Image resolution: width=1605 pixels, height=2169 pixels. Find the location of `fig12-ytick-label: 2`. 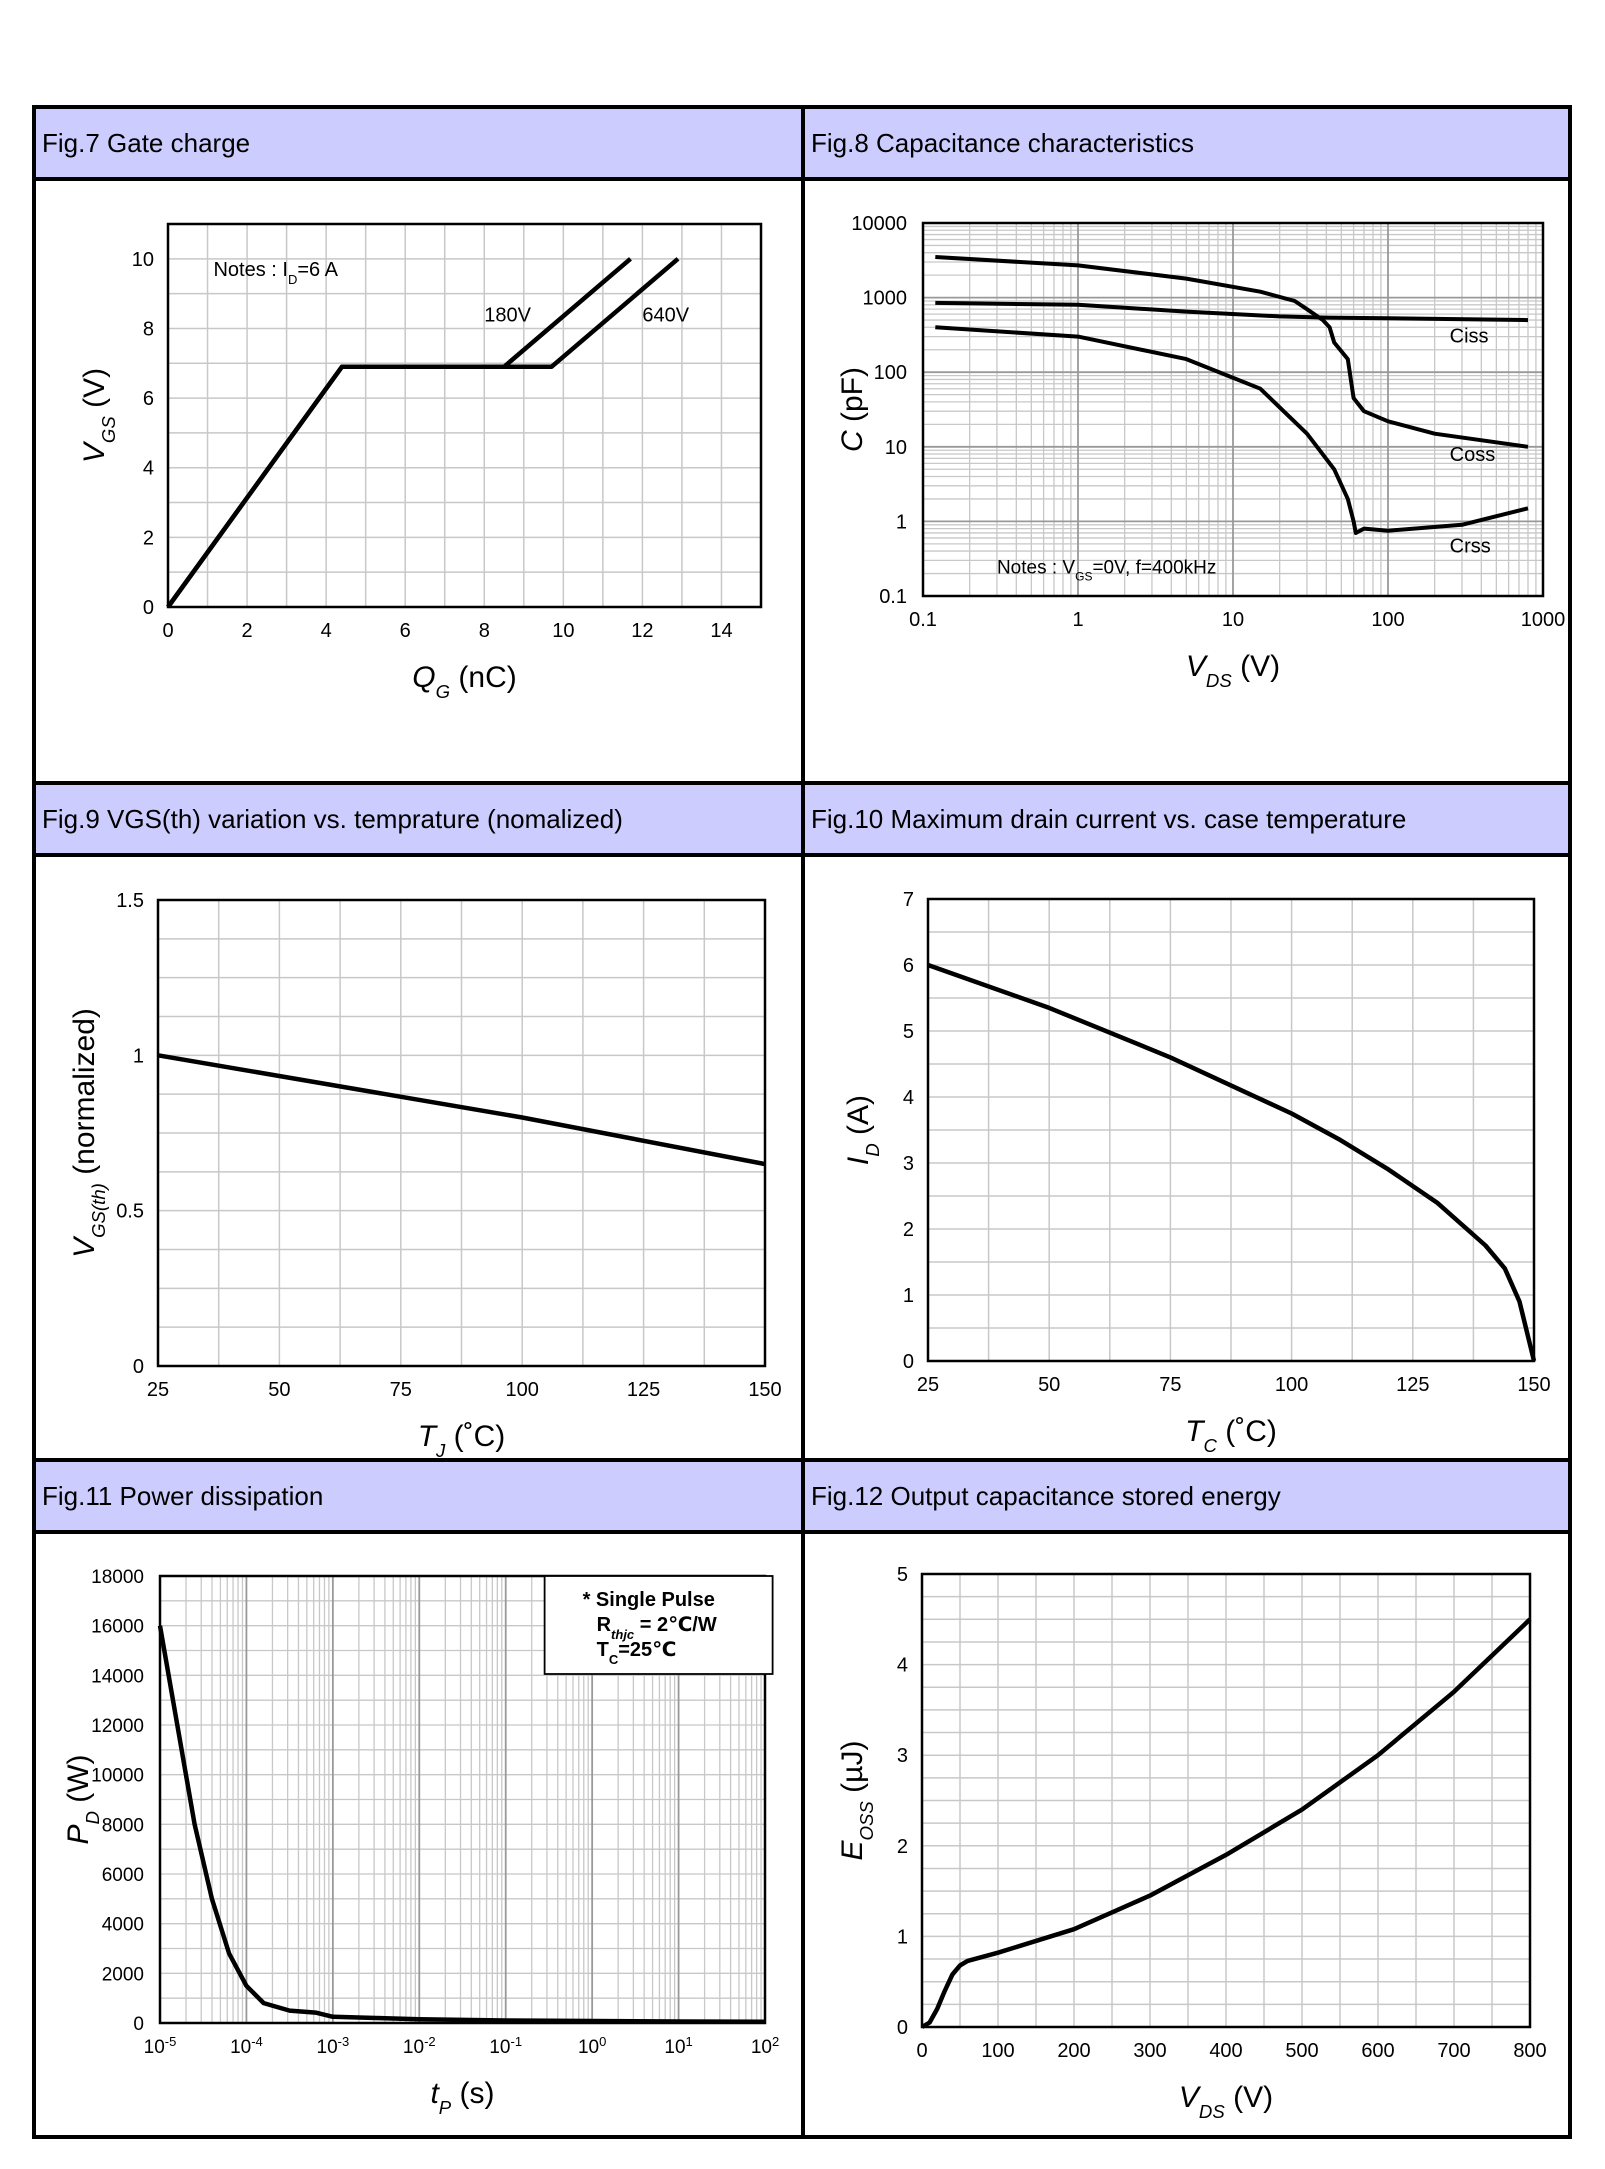

fig12-ytick-label: 2 is located at coordinates (902, 1847).